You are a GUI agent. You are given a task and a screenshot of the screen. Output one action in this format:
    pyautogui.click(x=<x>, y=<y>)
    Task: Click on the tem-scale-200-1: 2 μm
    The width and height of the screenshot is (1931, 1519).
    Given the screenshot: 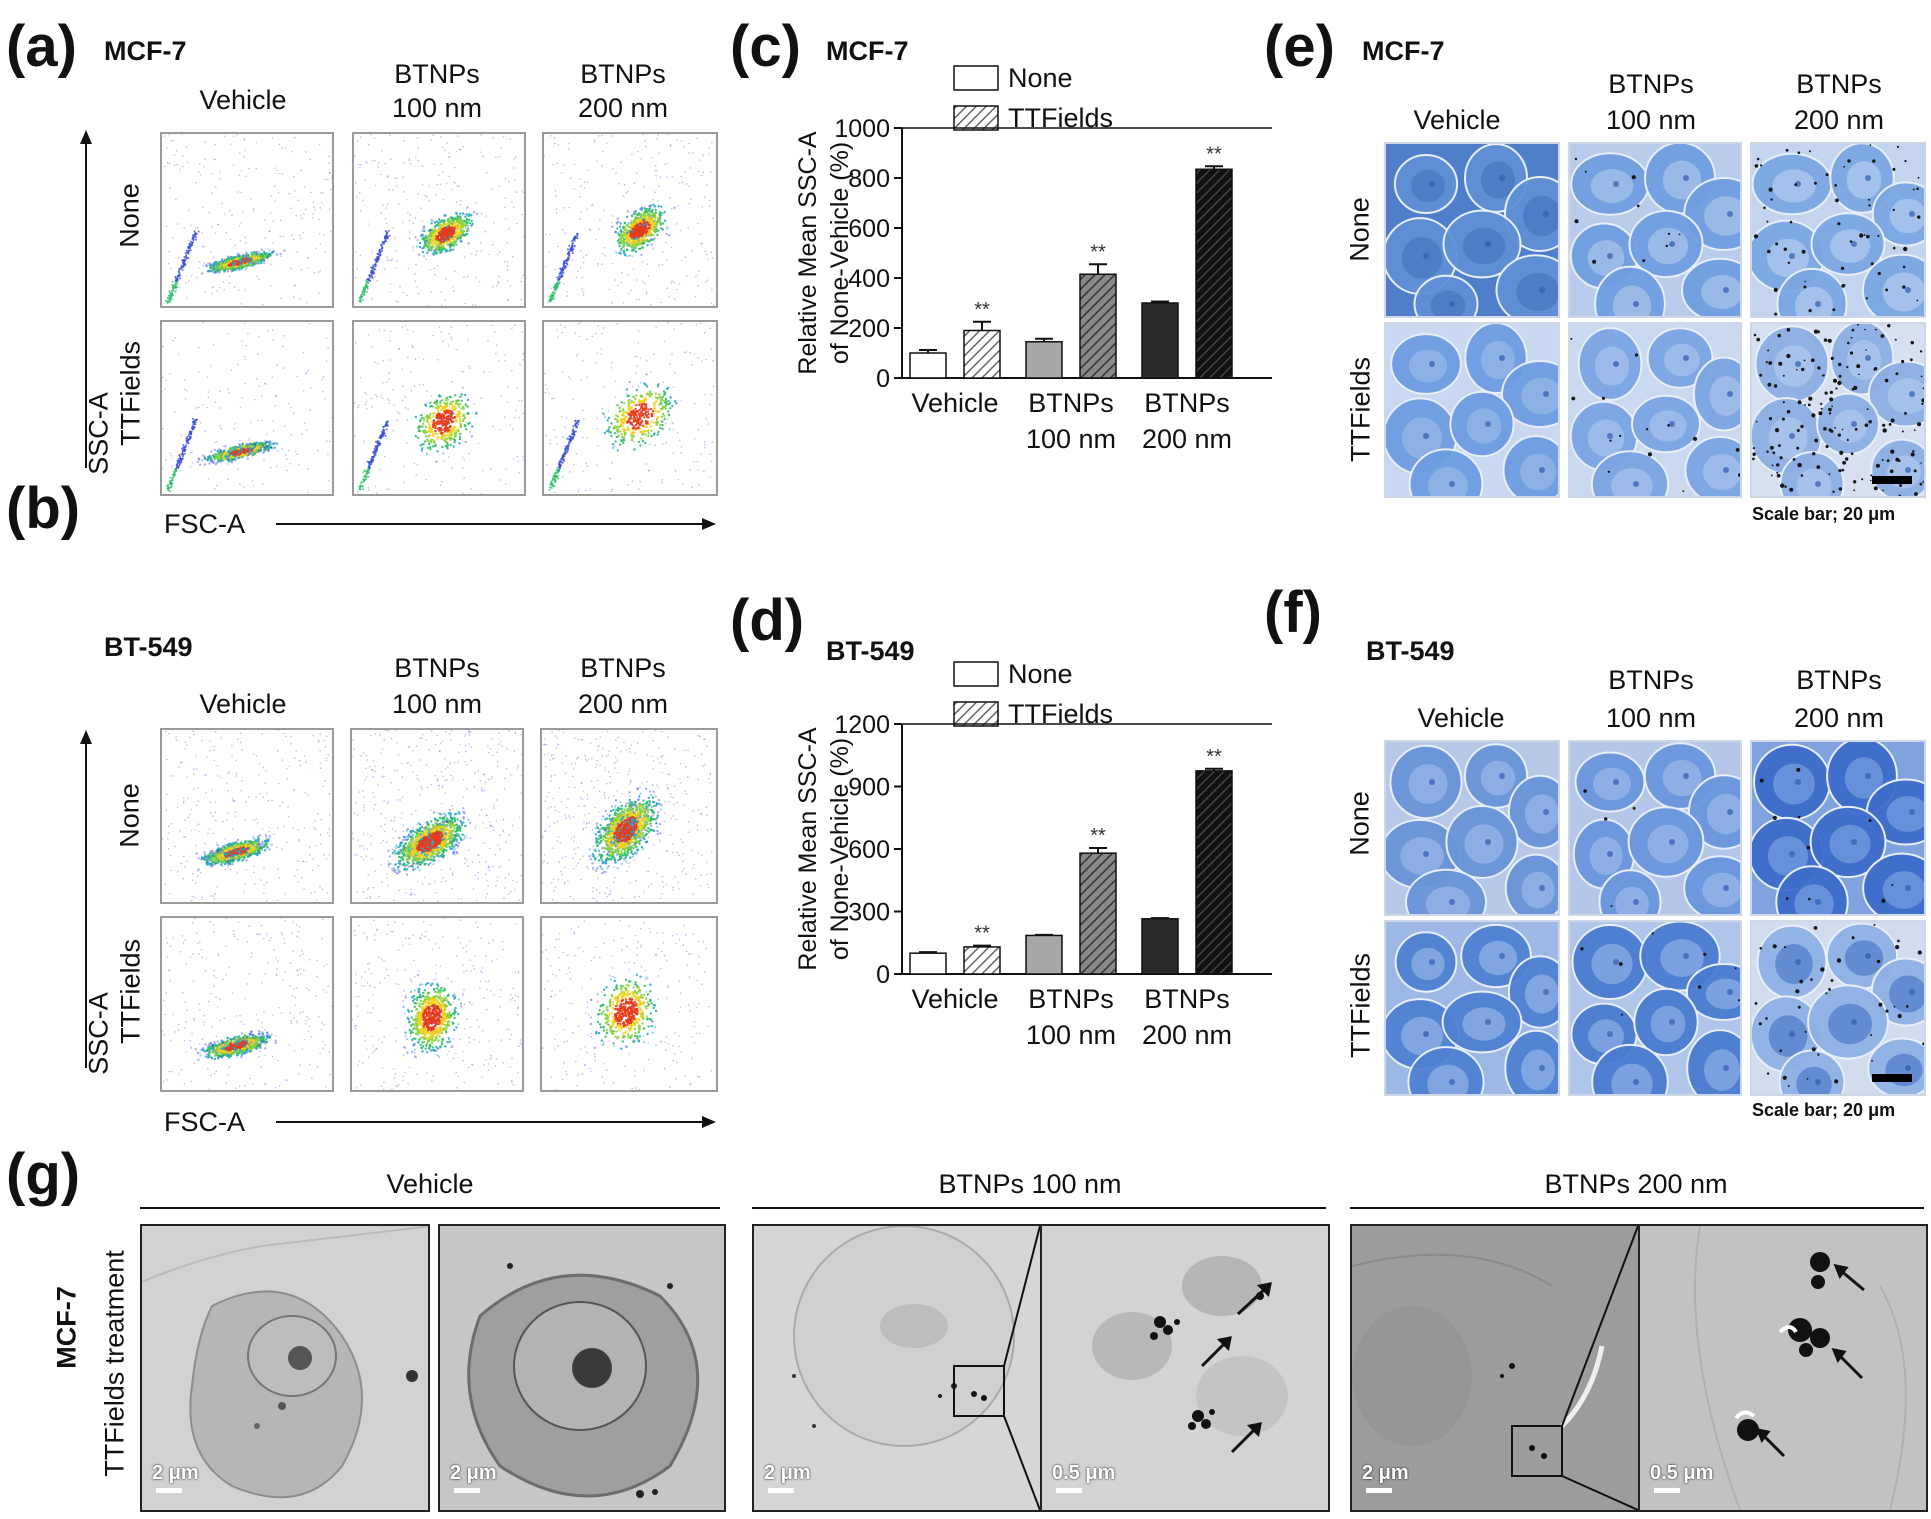 What is the action you would take?
    pyautogui.click(x=1385, y=1473)
    